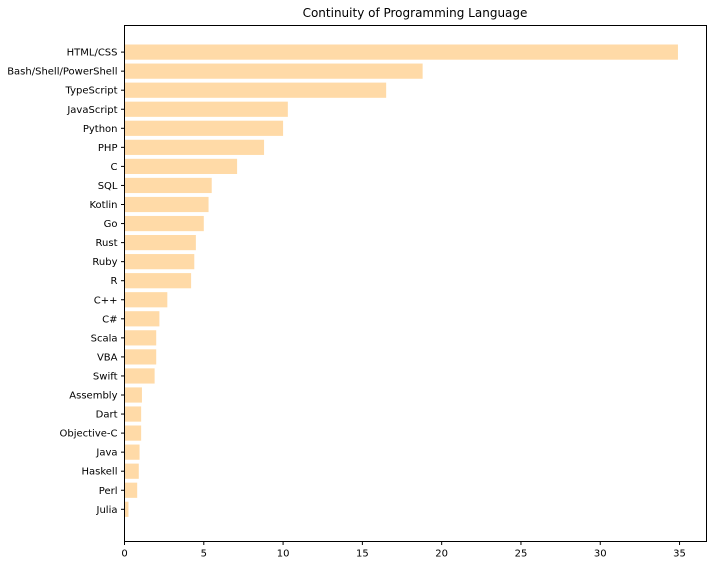 This screenshot has height=568, width=712. I want to click on bar-bash-shell-powershell, so click(273, 71).